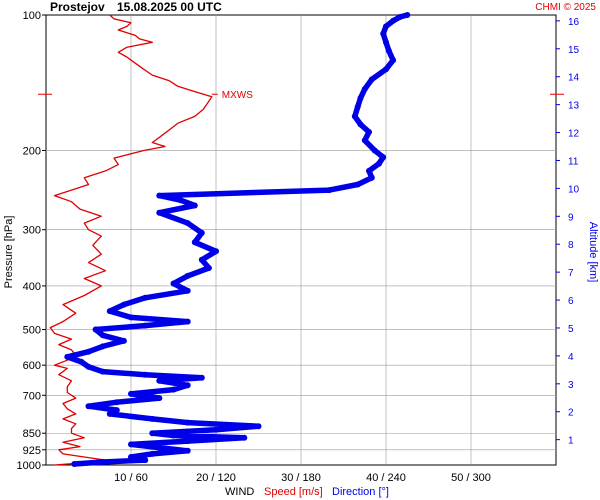 Image resolution: width=600 pixels, height=500 pixels. Describe the element at coordinates (574, 134) in the screenshot. I see `altitude-tick-label: 12` at that location.